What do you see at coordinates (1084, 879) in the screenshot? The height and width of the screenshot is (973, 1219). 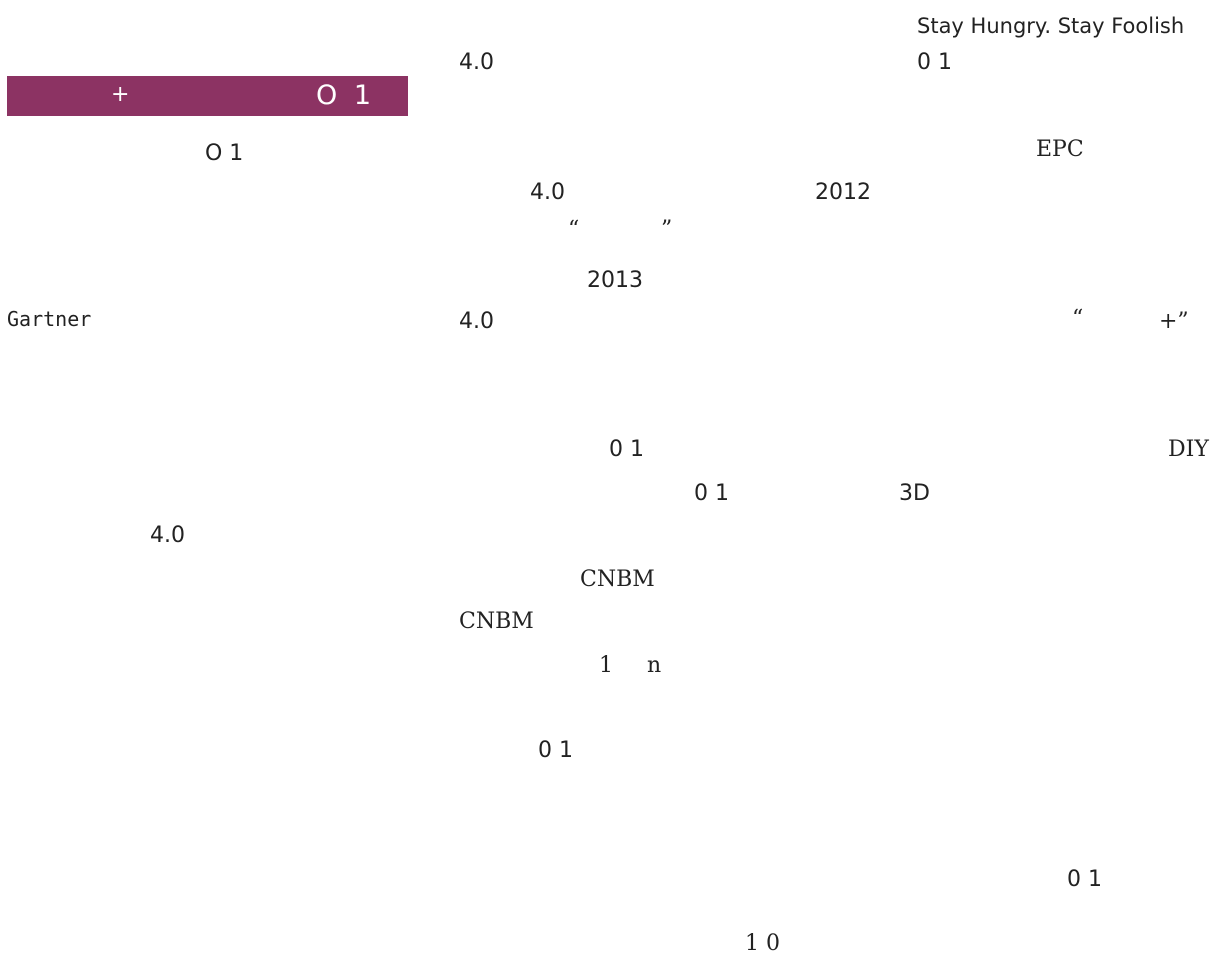 I see `text-0-1-e: 0 1` at bounding box center [1084, 879].